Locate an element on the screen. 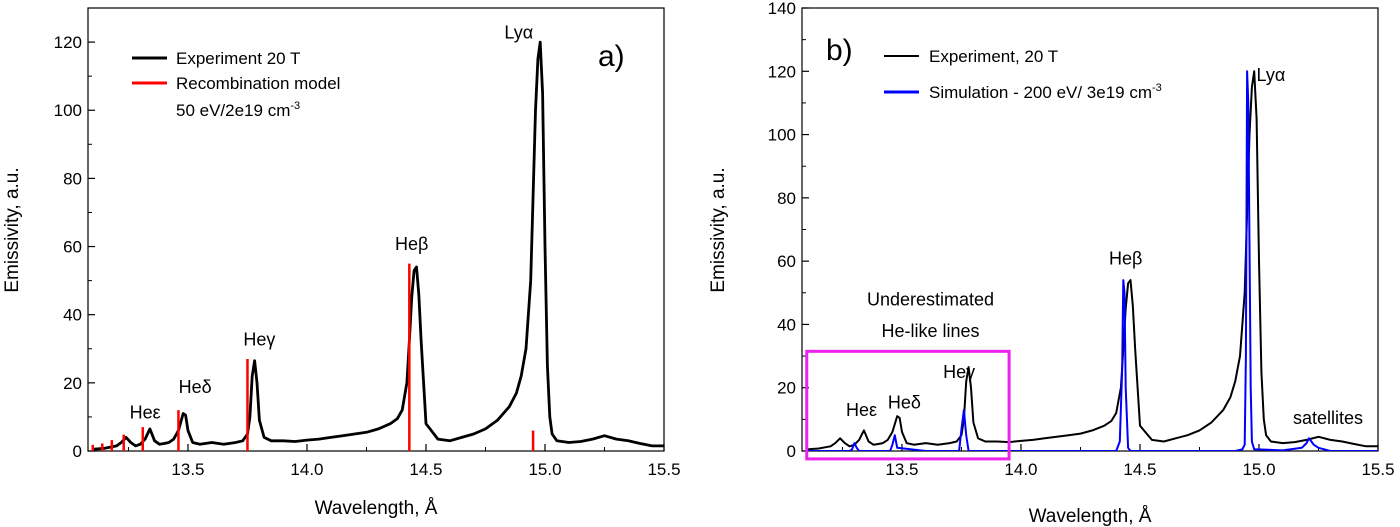 The height and width of the screenshot is (527, 1400). panel-label: b) is located at coordinates (839, 50).